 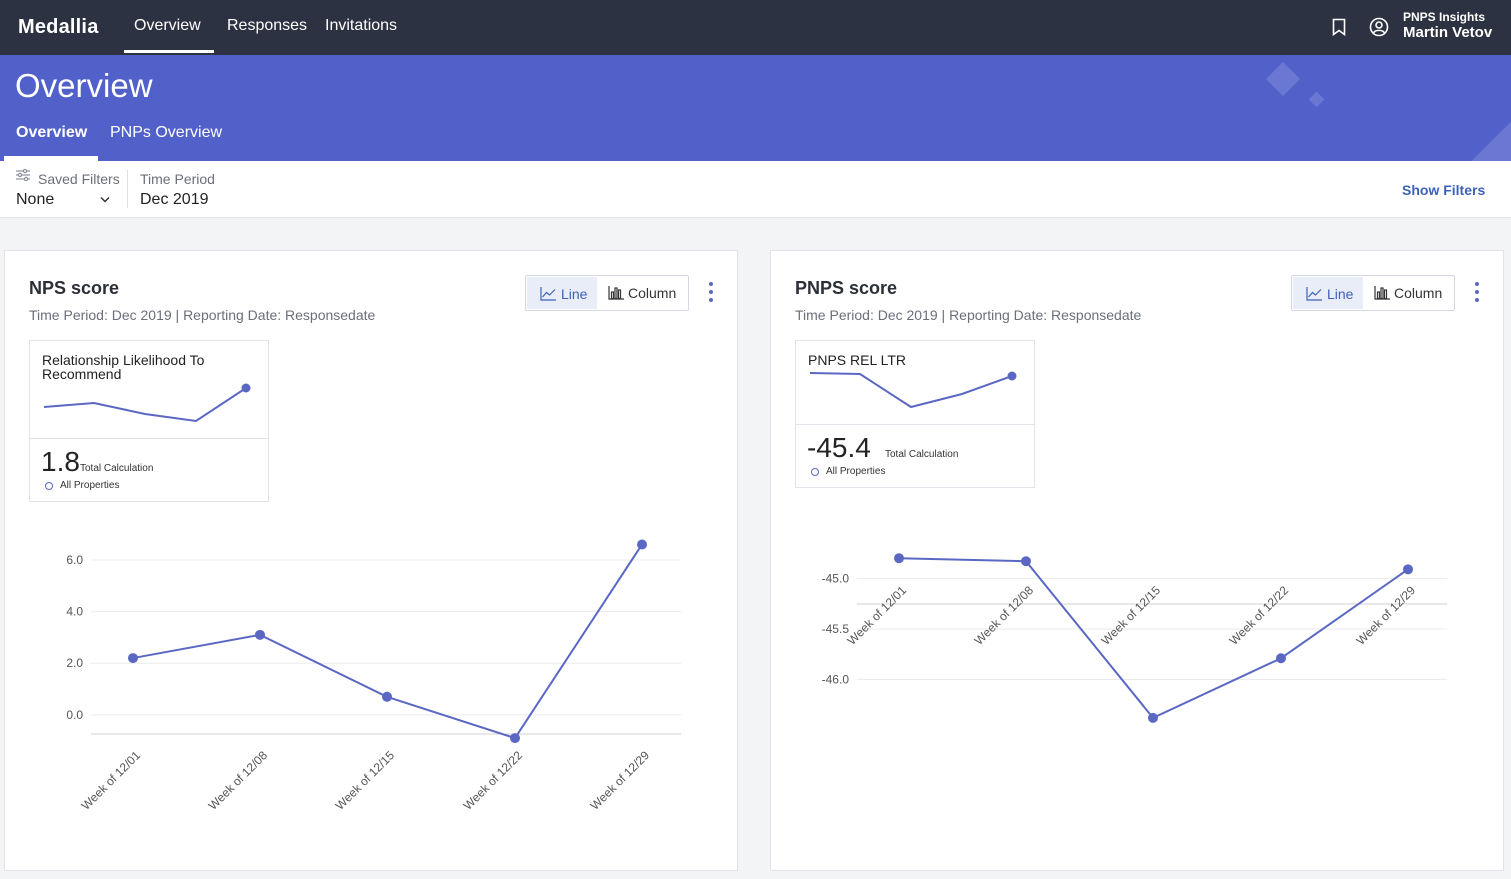 I want to click on kpi-sparkline-area: Relationship Likelihood To Recommend, so click(x=149, y=390).